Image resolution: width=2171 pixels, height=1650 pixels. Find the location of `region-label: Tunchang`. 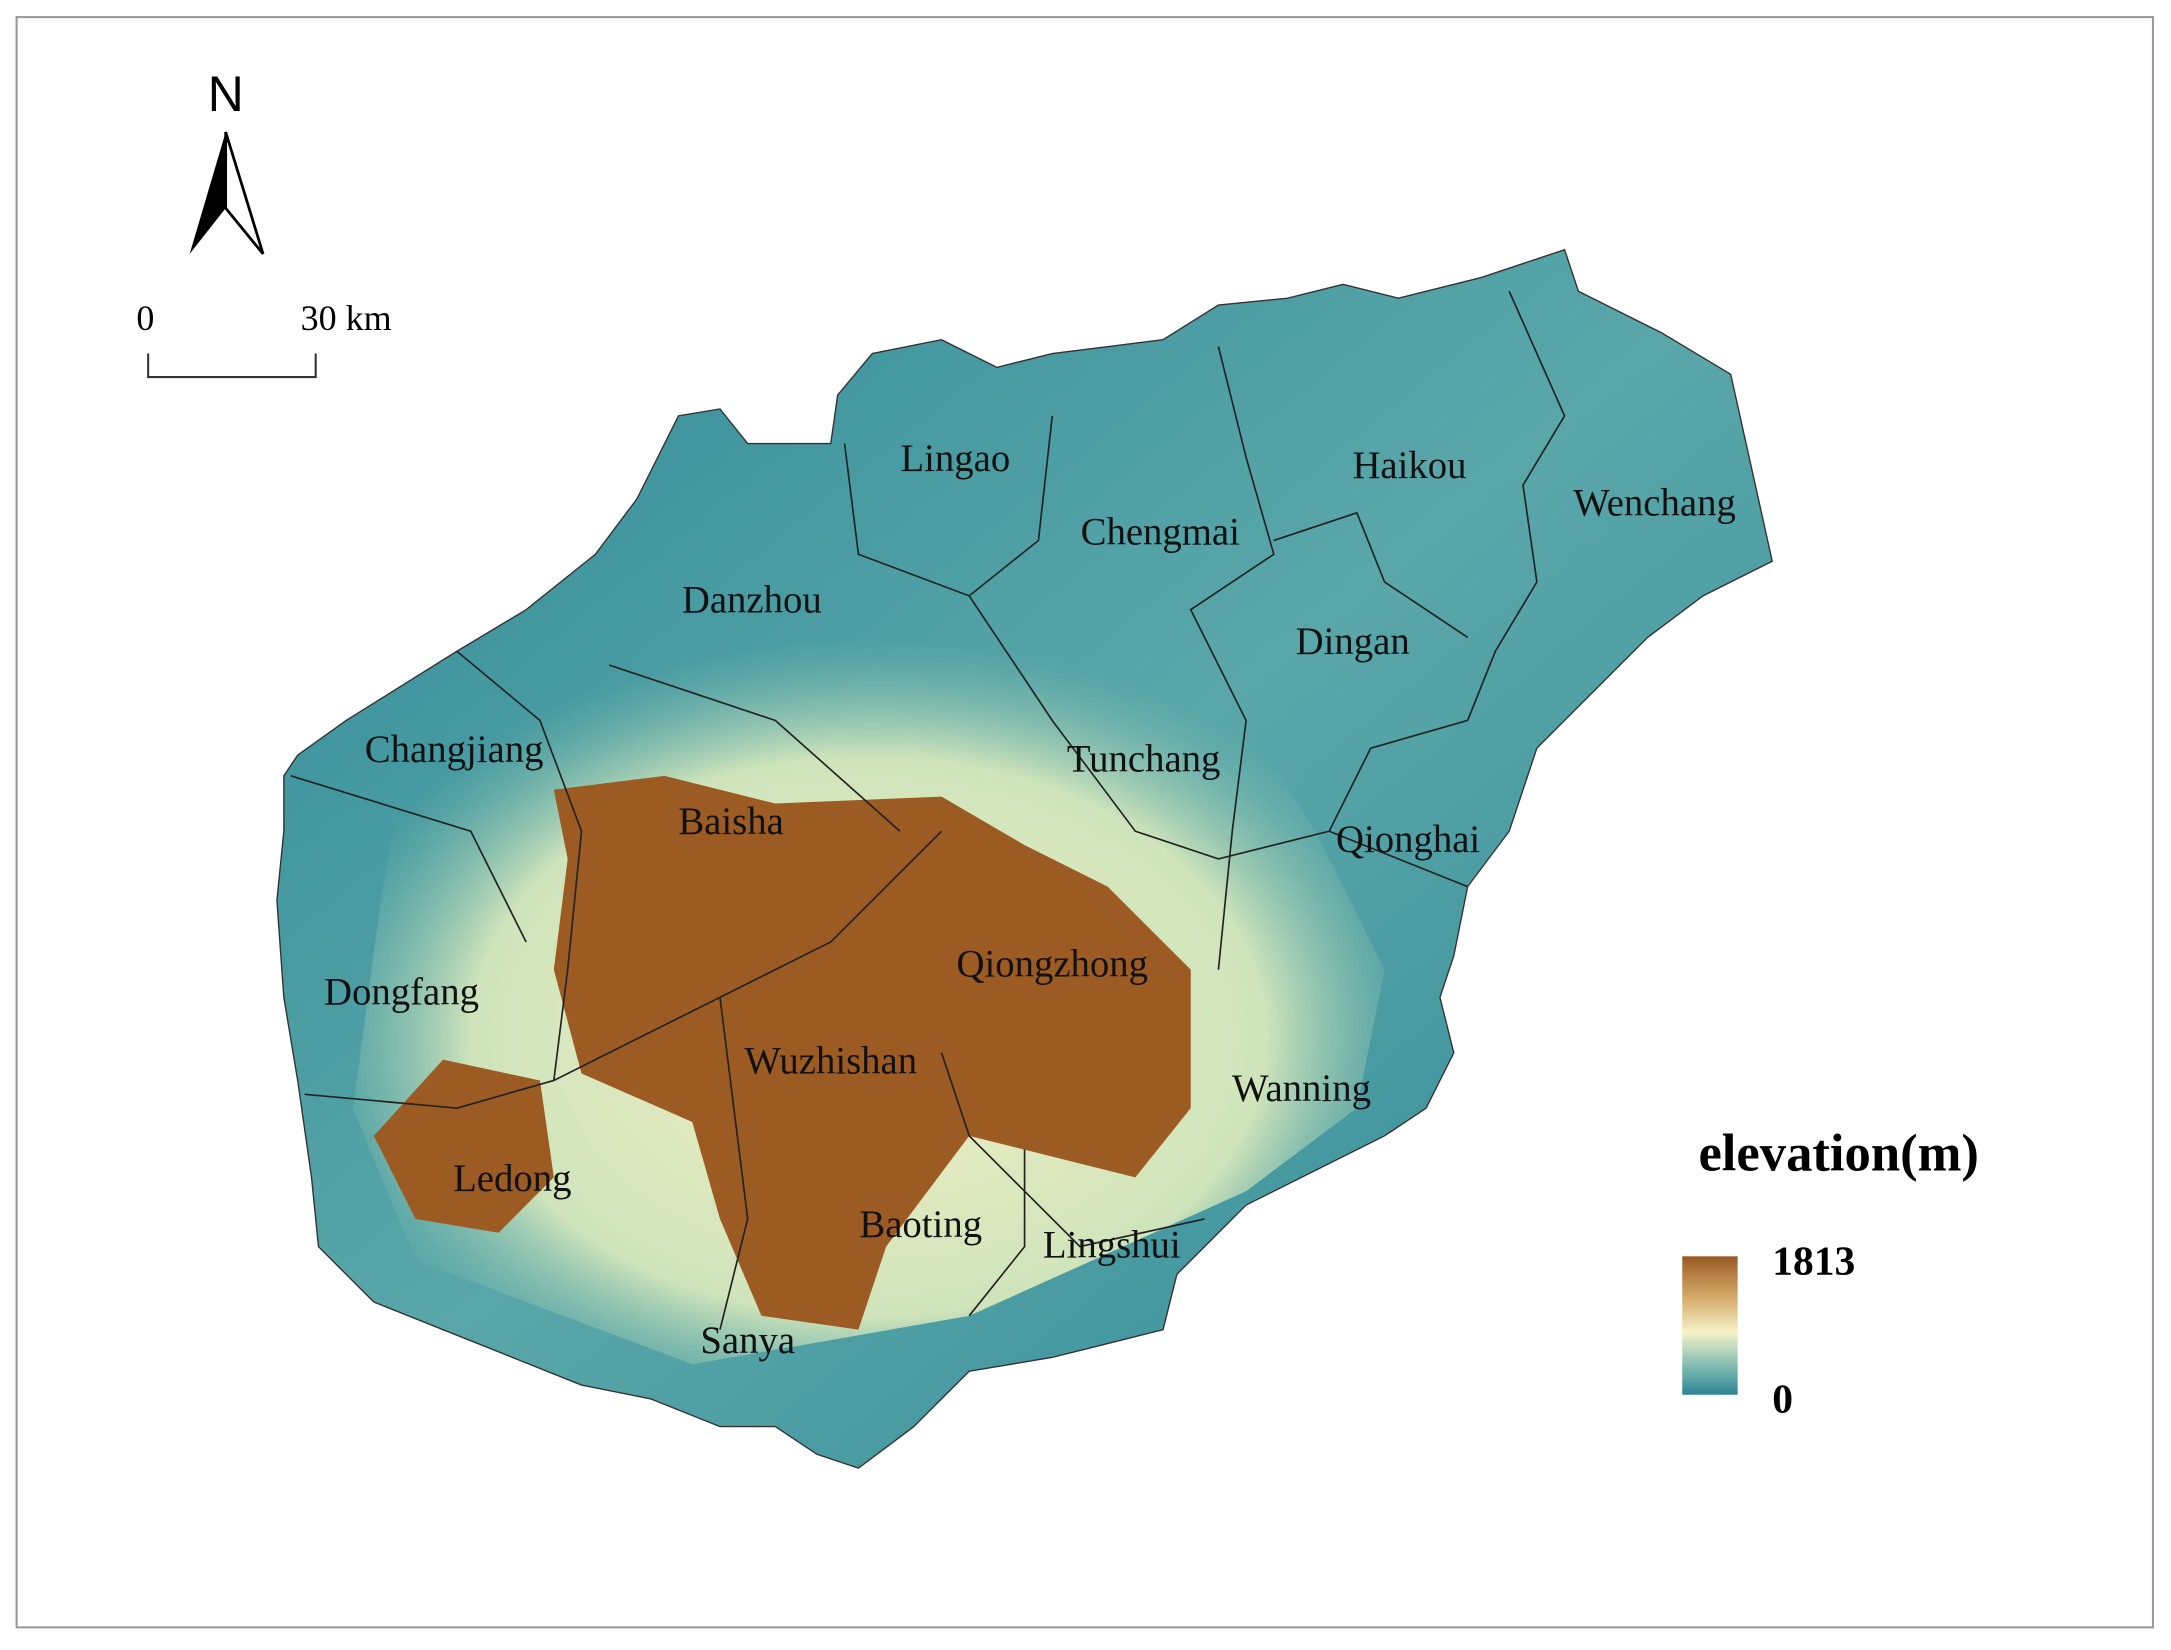

region-label: Tunchang is located at coordinates (1144, 759).